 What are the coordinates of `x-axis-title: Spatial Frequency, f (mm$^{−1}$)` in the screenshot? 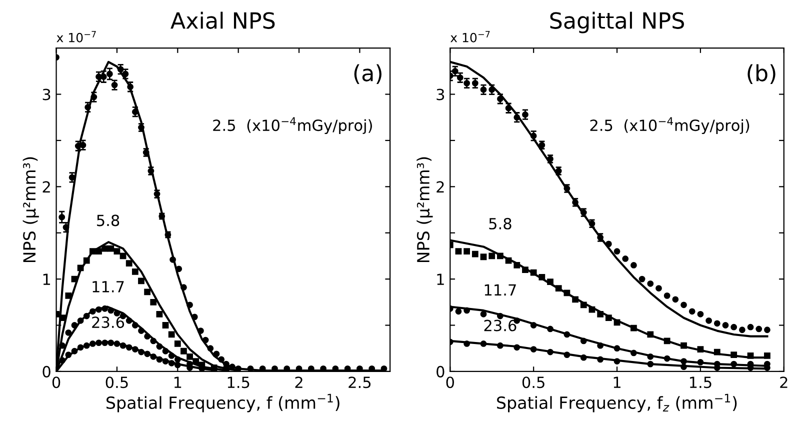 It's located at (223, 403).